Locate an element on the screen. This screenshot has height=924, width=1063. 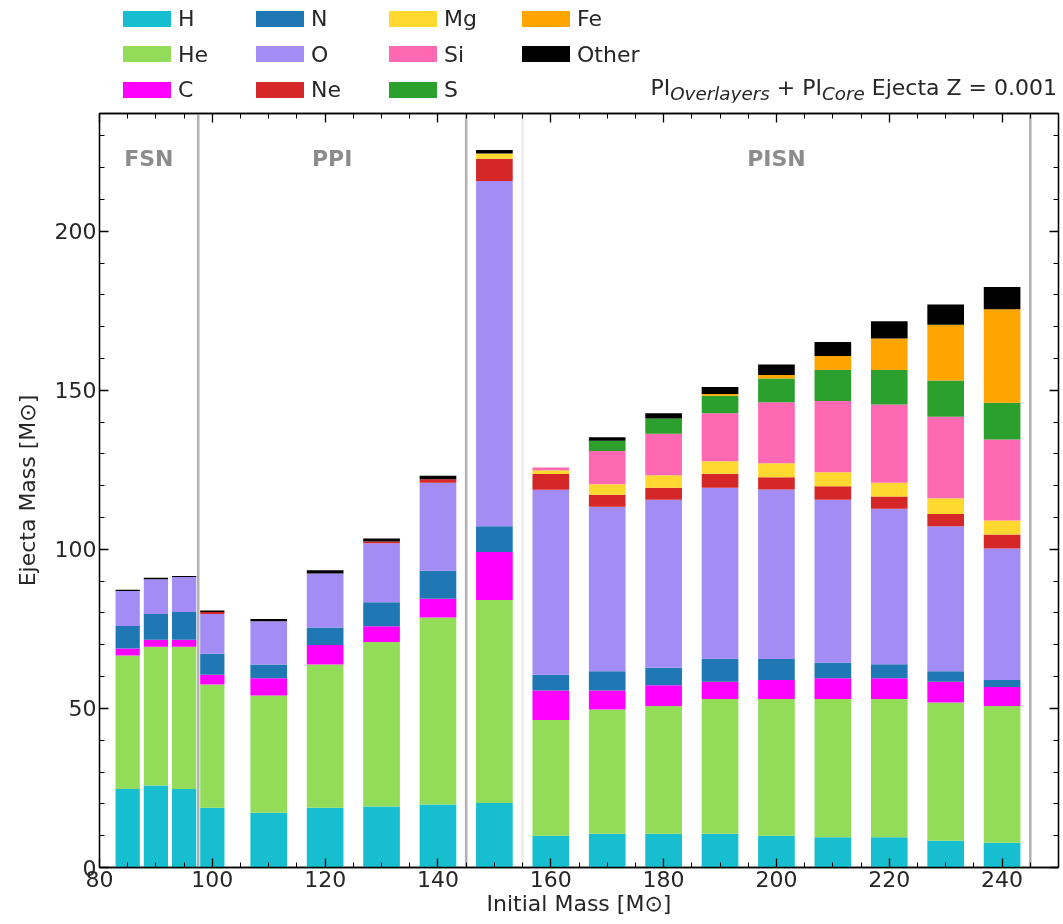
legend-label: Other is located at coordinates (608, 54).